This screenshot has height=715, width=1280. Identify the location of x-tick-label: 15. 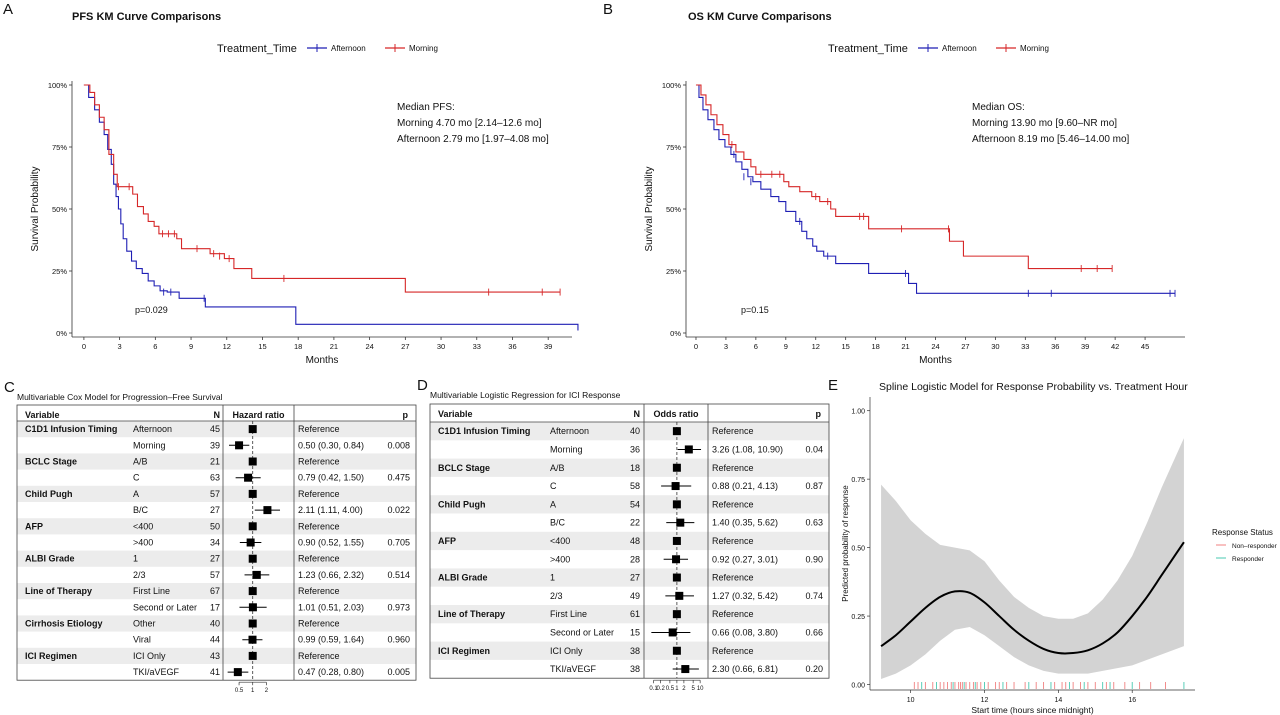
(262, 346).